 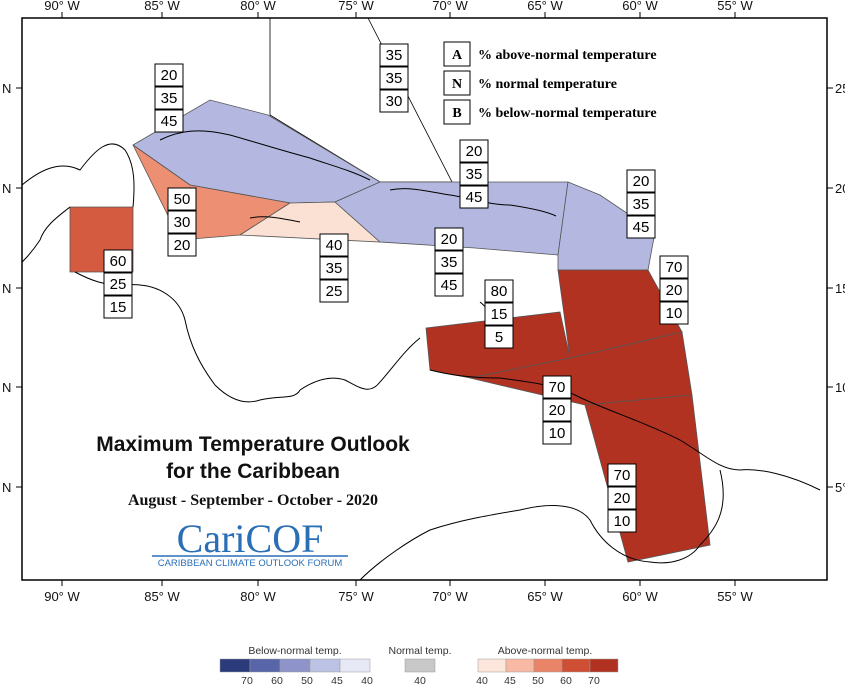 What do you see at coordinates (253, 471) in the screenshot?
I see `map-title-line2: for the Caribbean` at bounding box center [253, 471].